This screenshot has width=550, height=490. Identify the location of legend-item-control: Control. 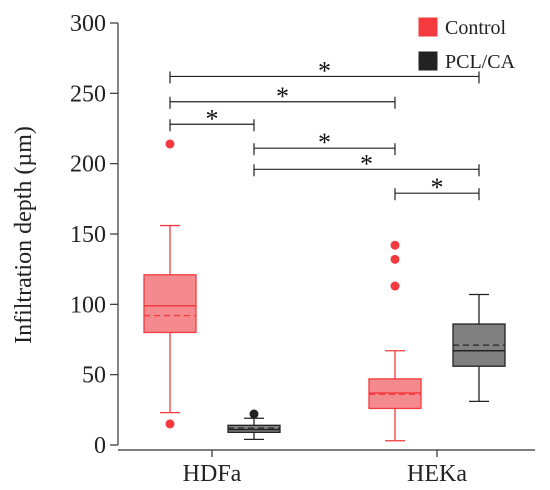
(462, 28).